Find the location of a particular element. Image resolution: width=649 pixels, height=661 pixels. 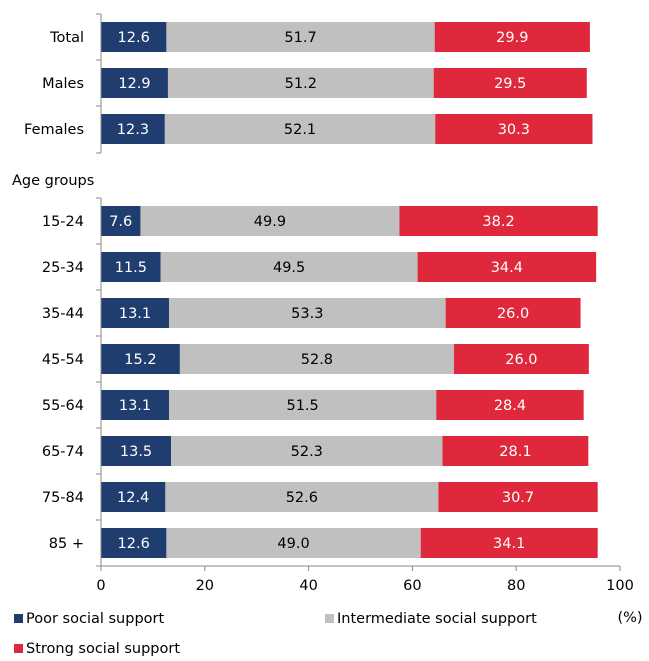

category-label: Females is located at coordinates (54, 130).